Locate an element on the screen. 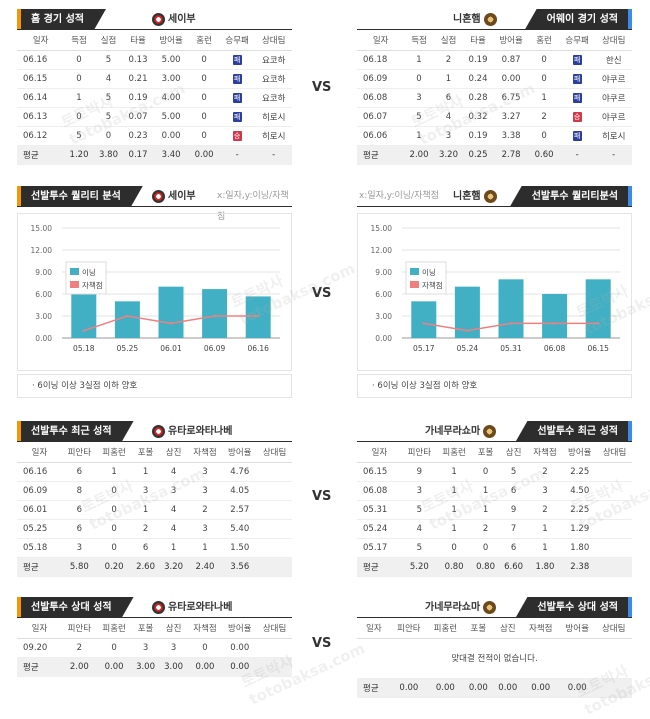 The image size is (650, 719). average-row: 평균 2.00 3.20 0.25 2.78 0.60- - is located at coordinates (494, 155).